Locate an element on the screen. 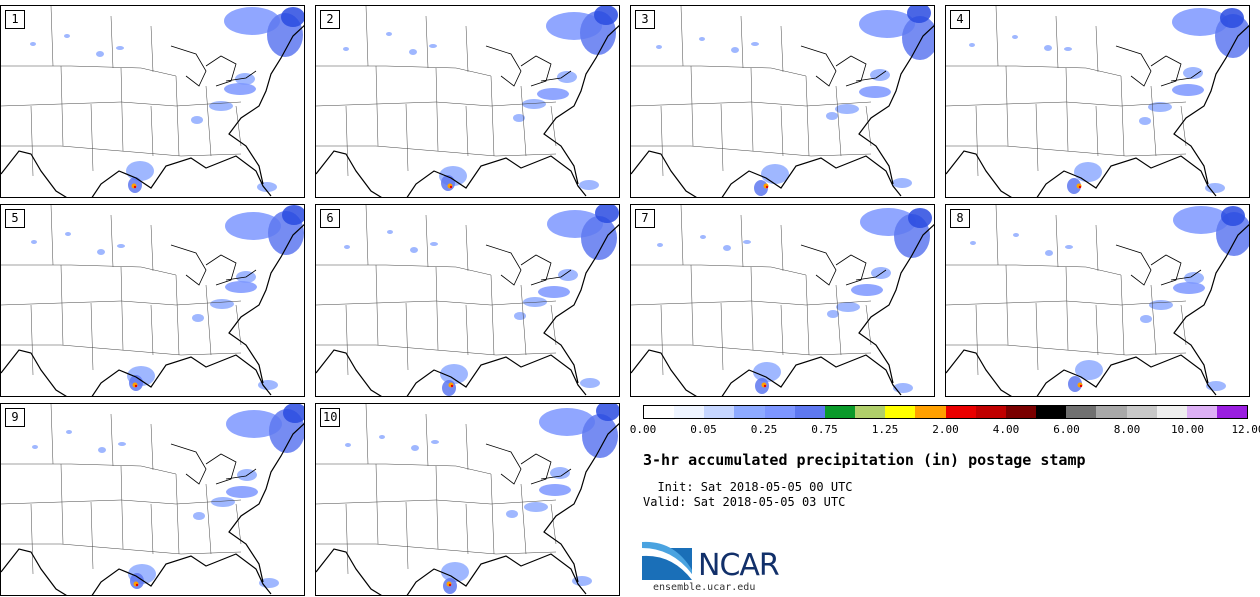  member-number: 1 is located at coordinates (15, 19).